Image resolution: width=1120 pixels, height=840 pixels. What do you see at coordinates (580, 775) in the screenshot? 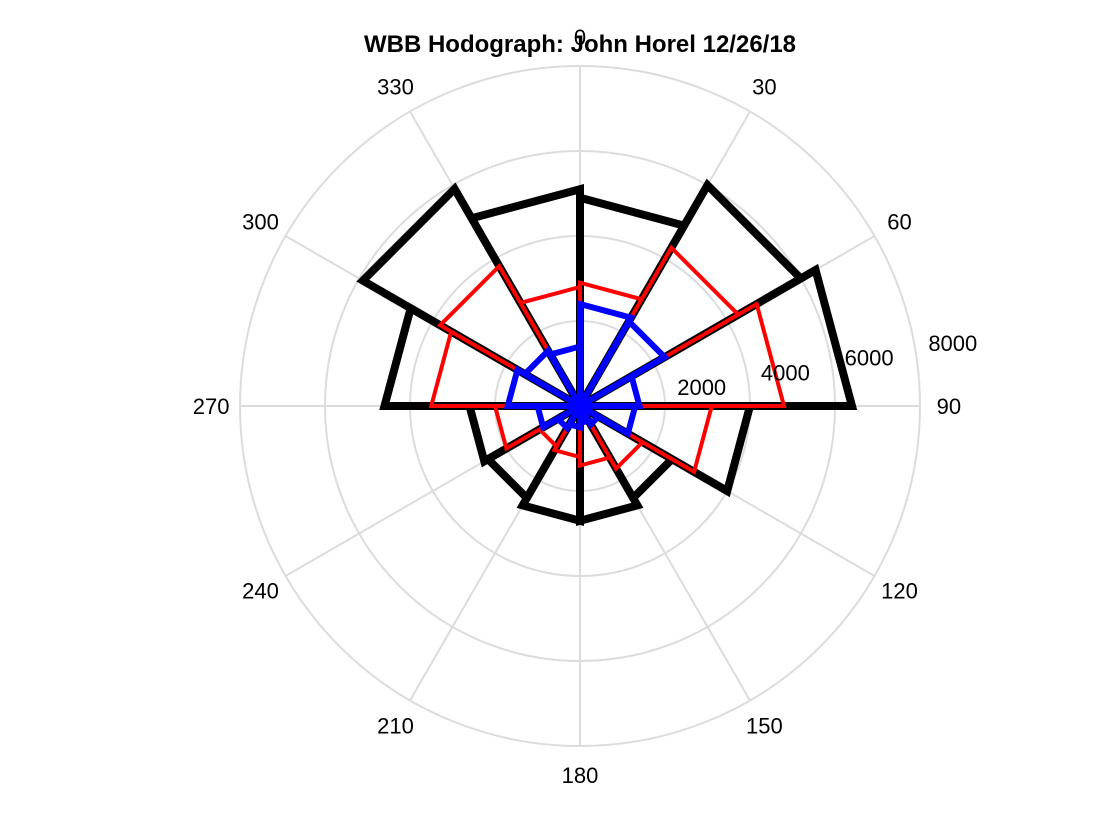
I see `theta-tick-180: 180` at bounding box center [580, 775].